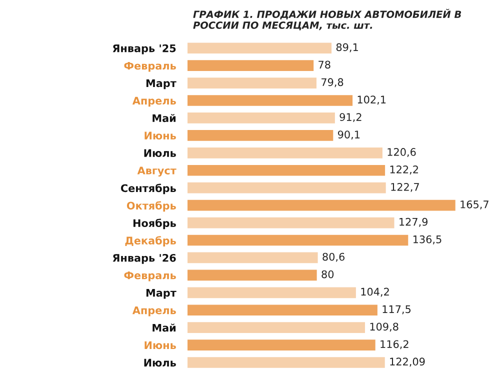 Image resolution: width=500 pixels, height=375 pixels. I want to click on y-tick-label: Ноябрь, so click(154, 224).